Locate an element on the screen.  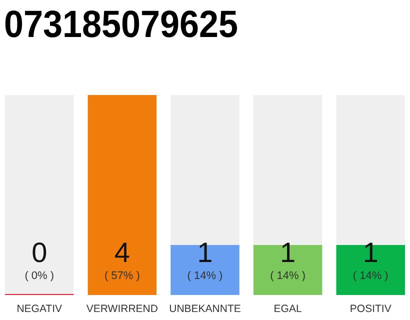
x-tick-label: POSITIV is located at coordinates (371, 309).